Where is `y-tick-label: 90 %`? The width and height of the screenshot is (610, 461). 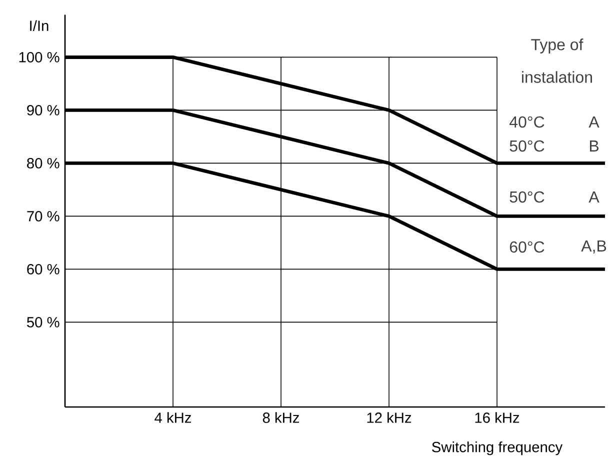
y-tick-label: 90 % is located at coordinates (43, 110).